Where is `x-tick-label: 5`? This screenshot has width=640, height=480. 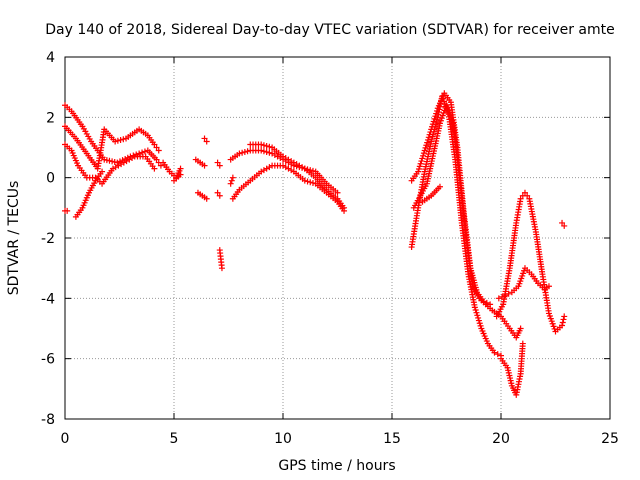 x-tick-label: 5 is located at coordinates (174, 439).